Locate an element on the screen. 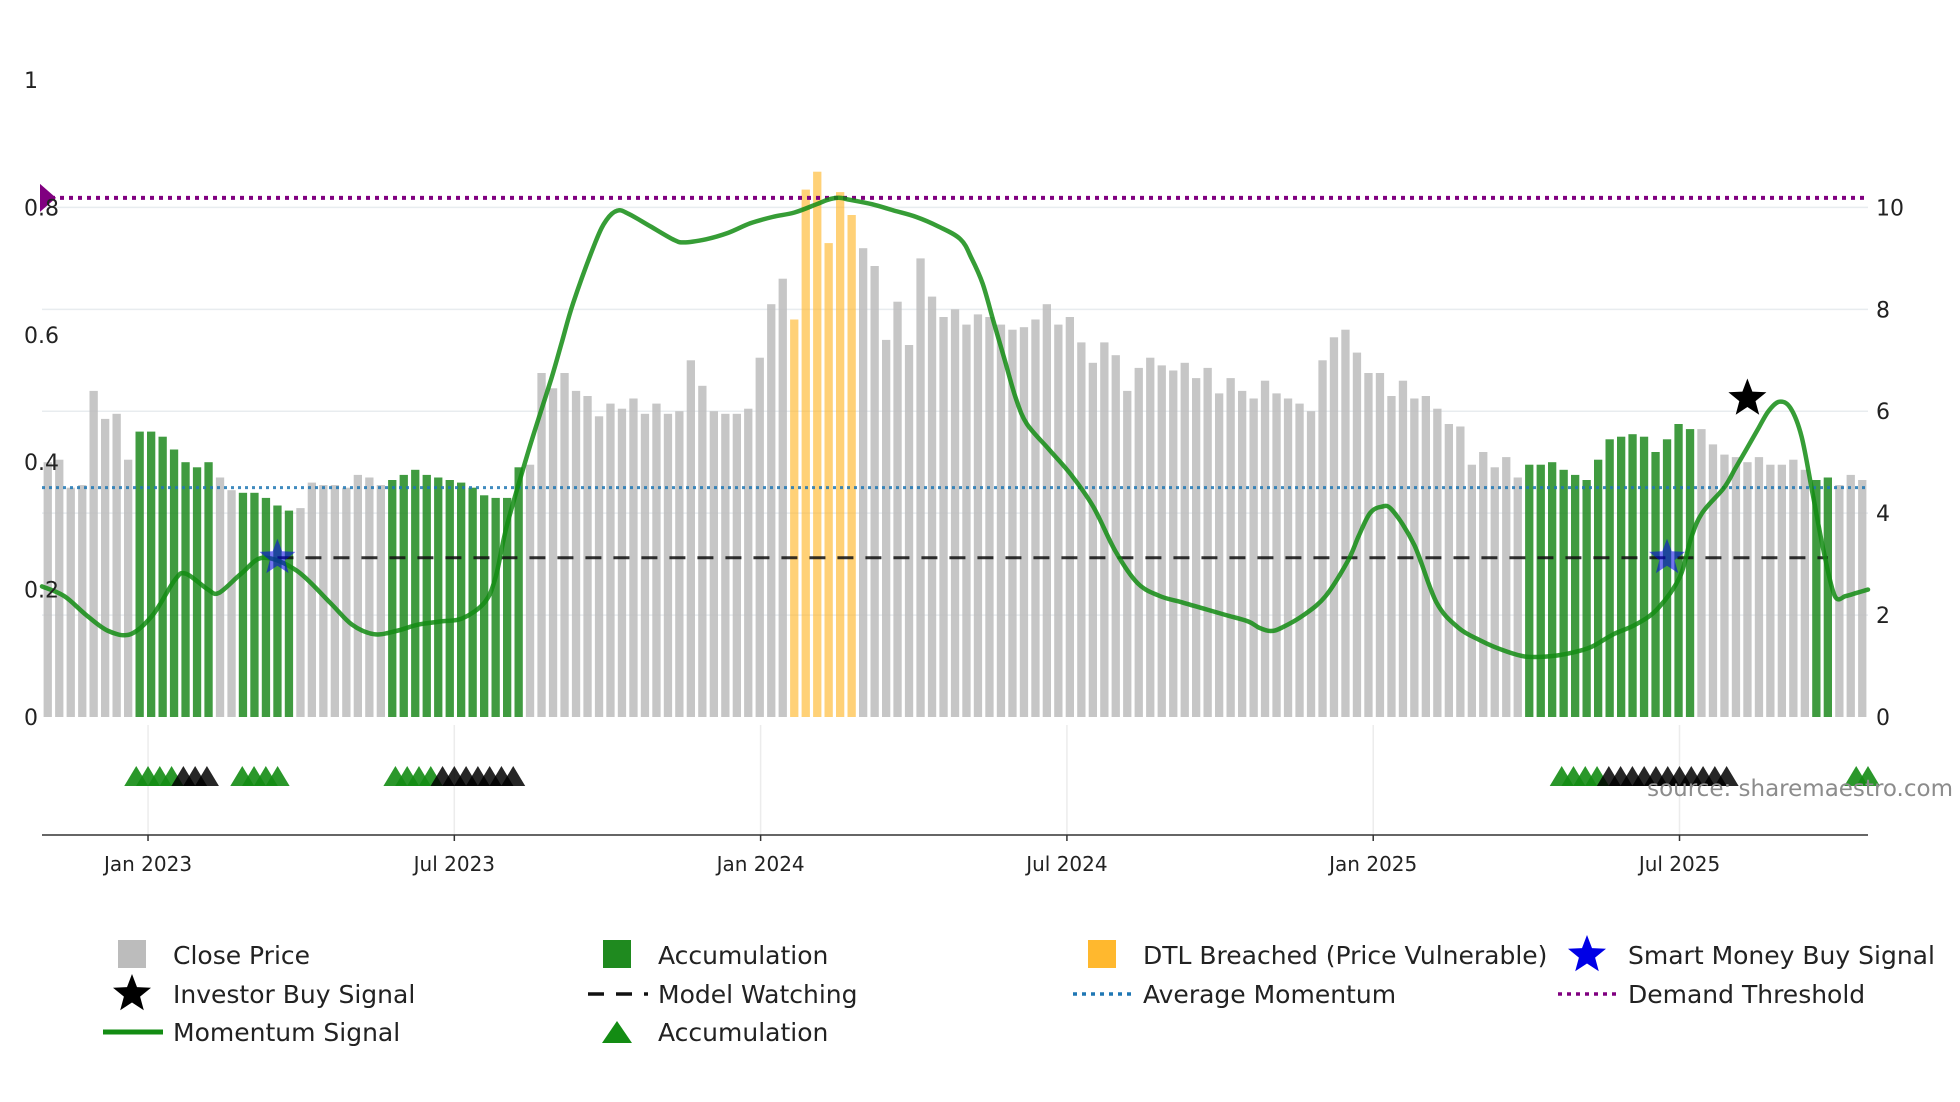 Image resolution: width=1960 pixels, height=1102 pixels. legend-item-line: Momentum Signal is located at coordinates (251, 1032).